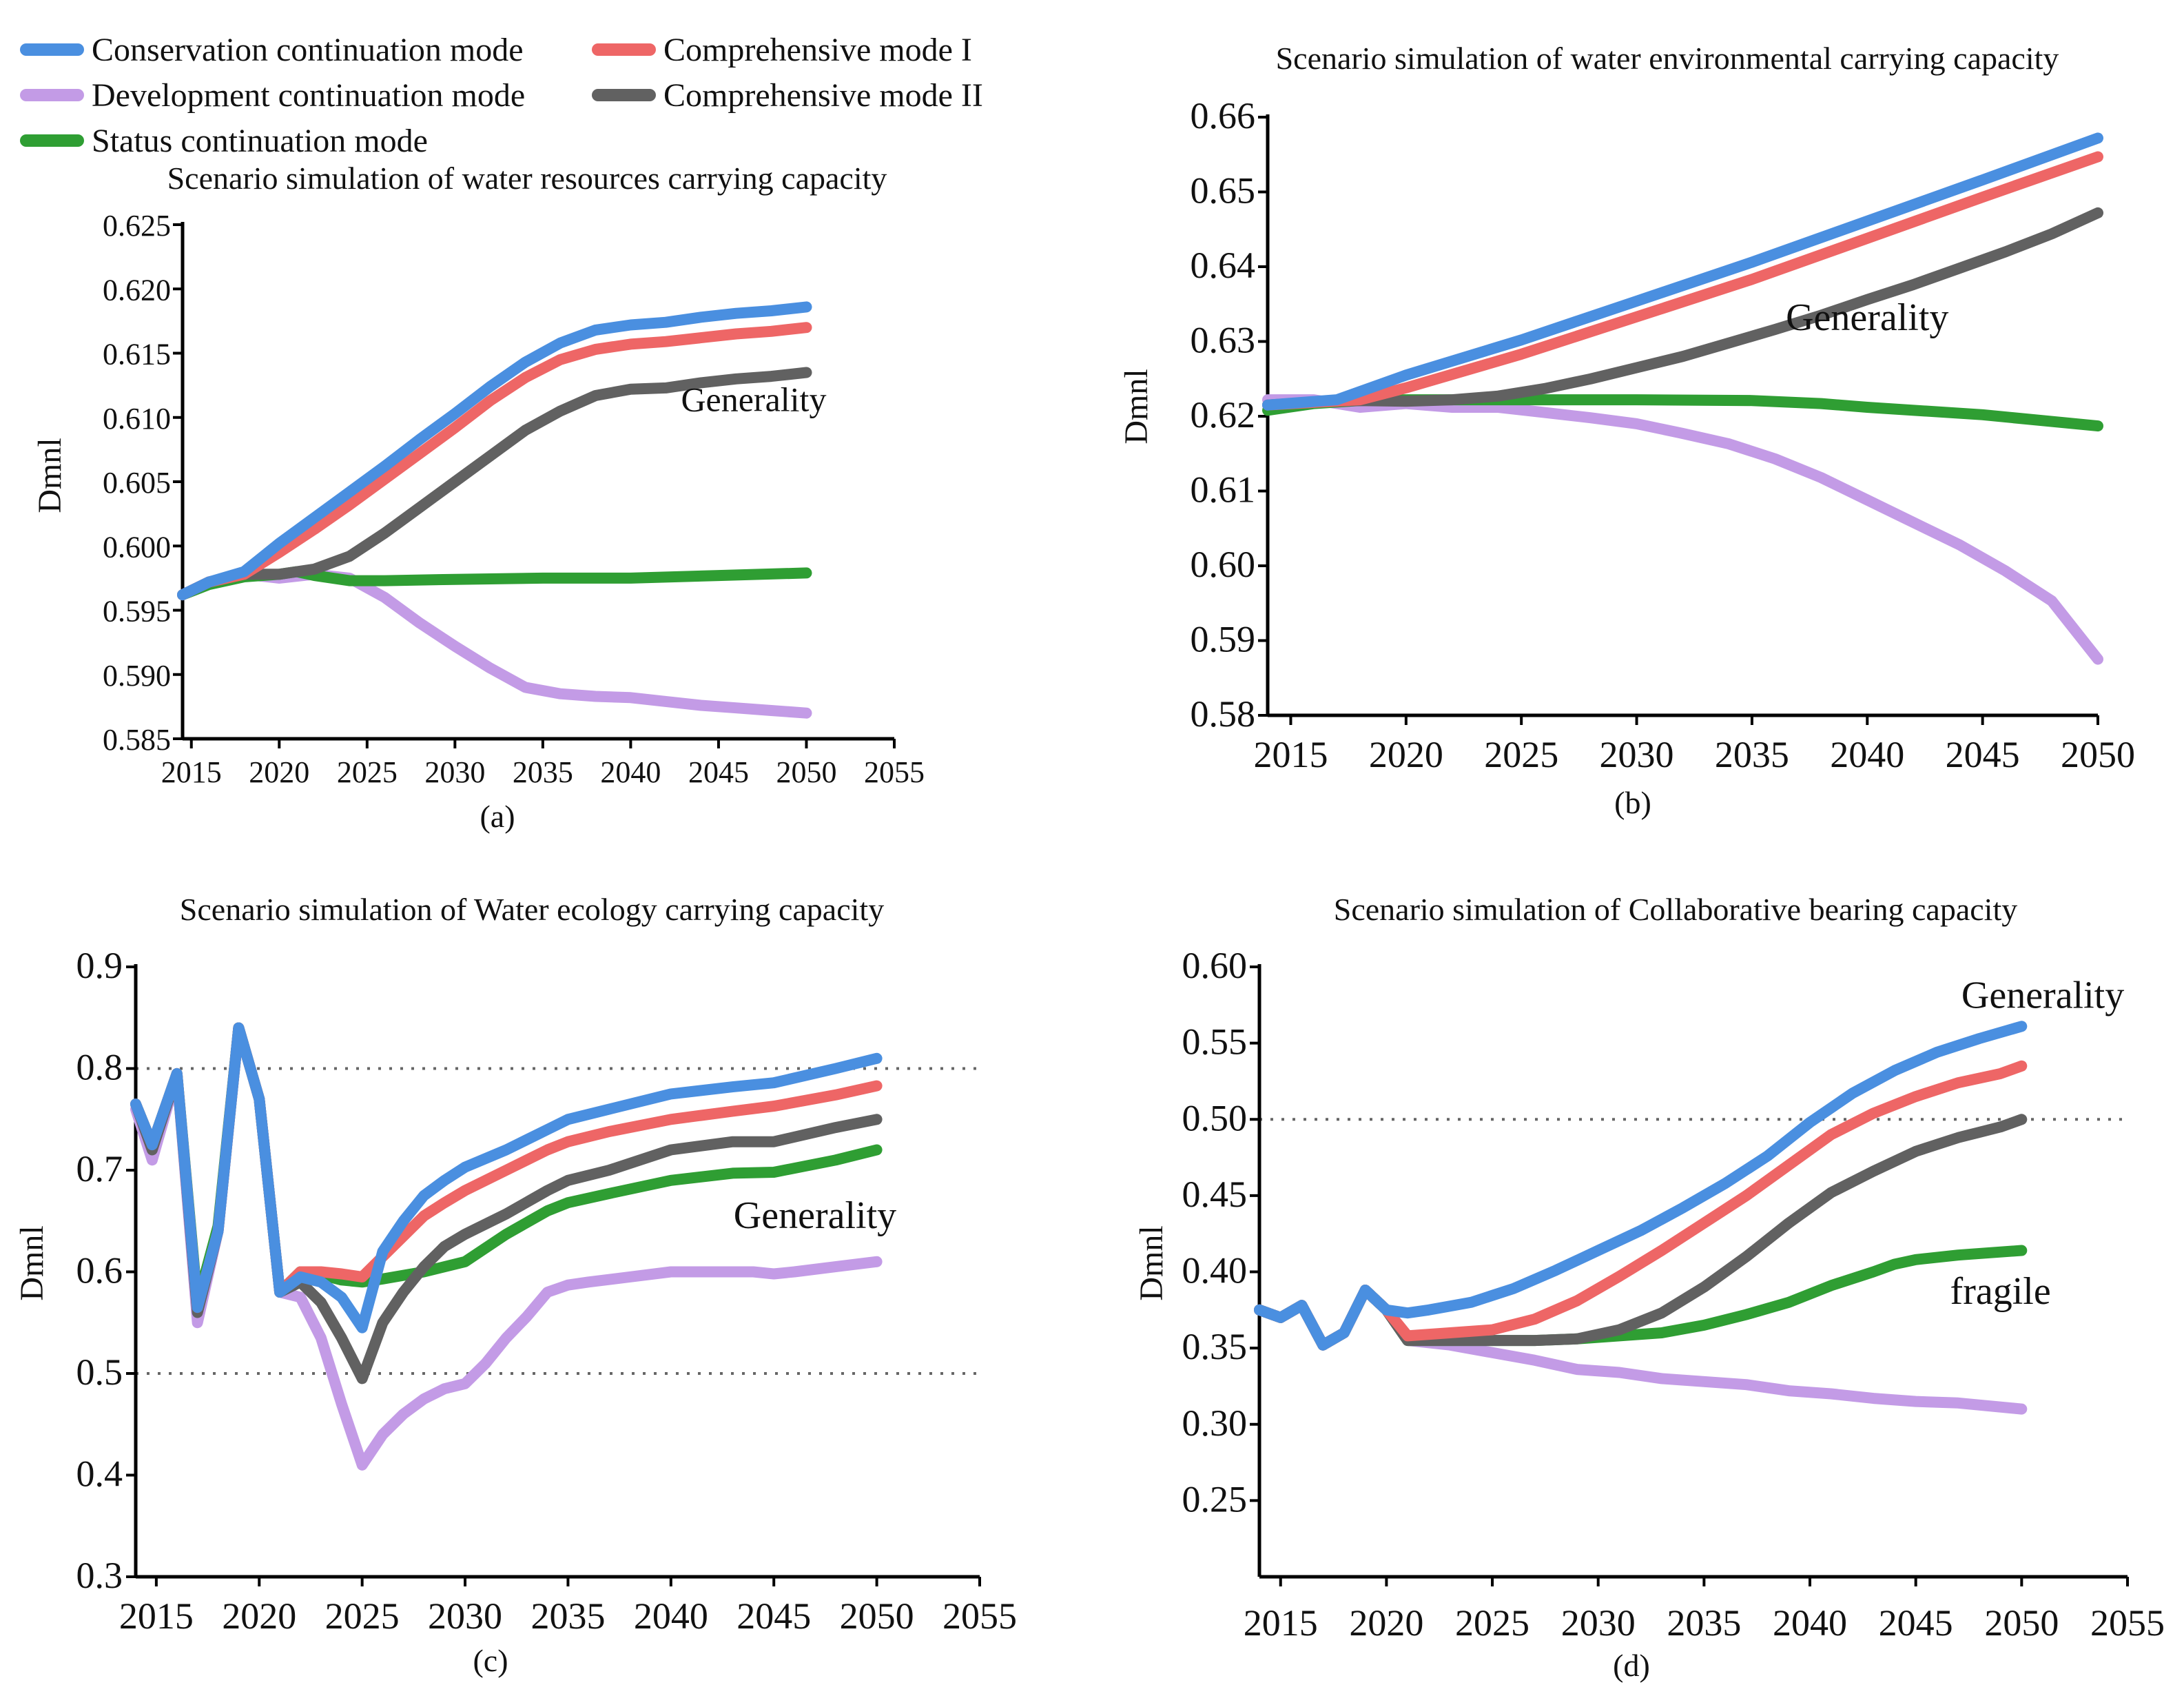 The image size is (2184, 1696). I want to click on panel-caption: (b), so click(1632, 802).